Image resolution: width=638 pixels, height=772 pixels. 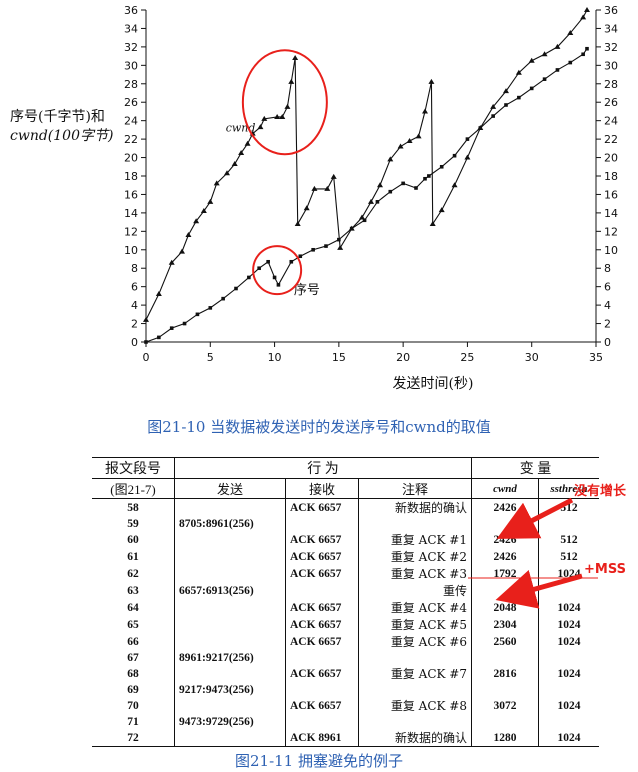 What do you see at coordinates (611, 28) in the screenshot?
I see `y-tick-label-right: 34` at bounding box center [611, 28].